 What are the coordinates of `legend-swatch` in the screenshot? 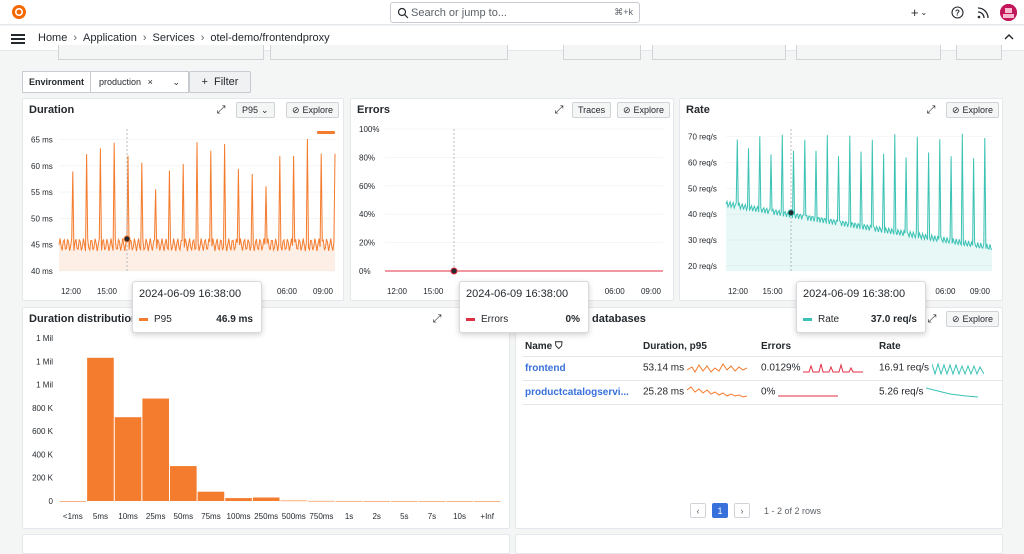 It's located at (326, 132).